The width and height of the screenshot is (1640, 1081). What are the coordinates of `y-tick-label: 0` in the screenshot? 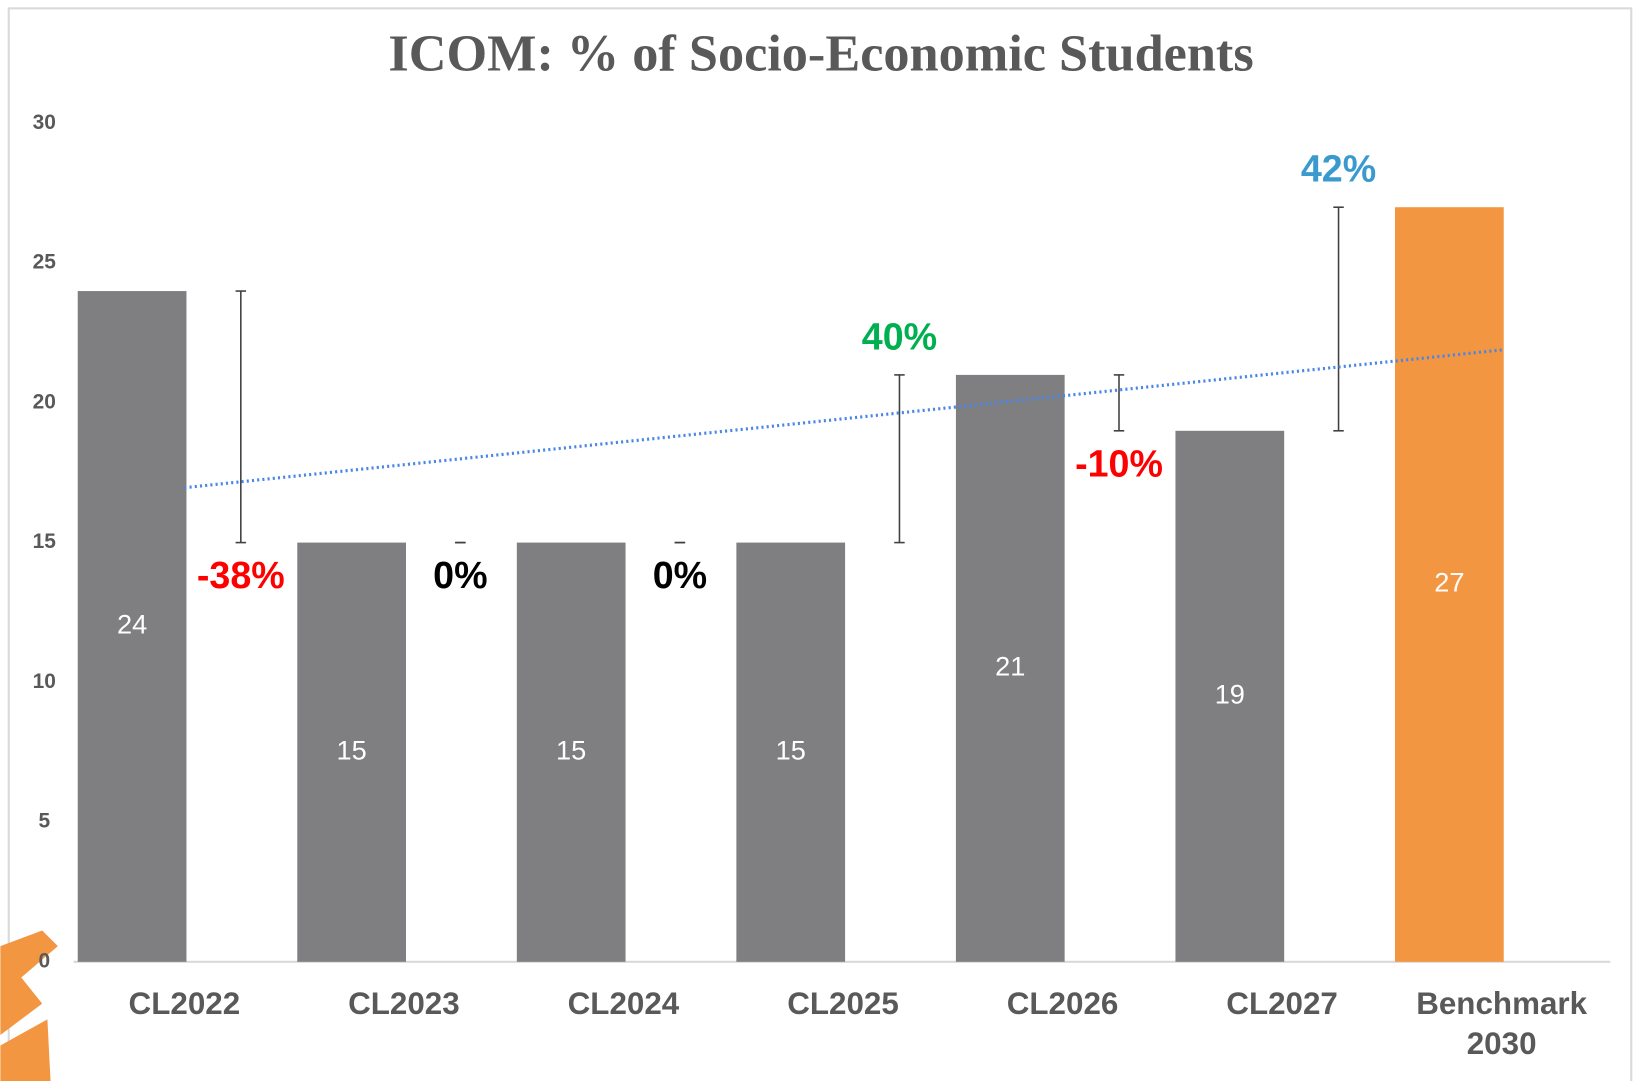 It's located at (44, 960).